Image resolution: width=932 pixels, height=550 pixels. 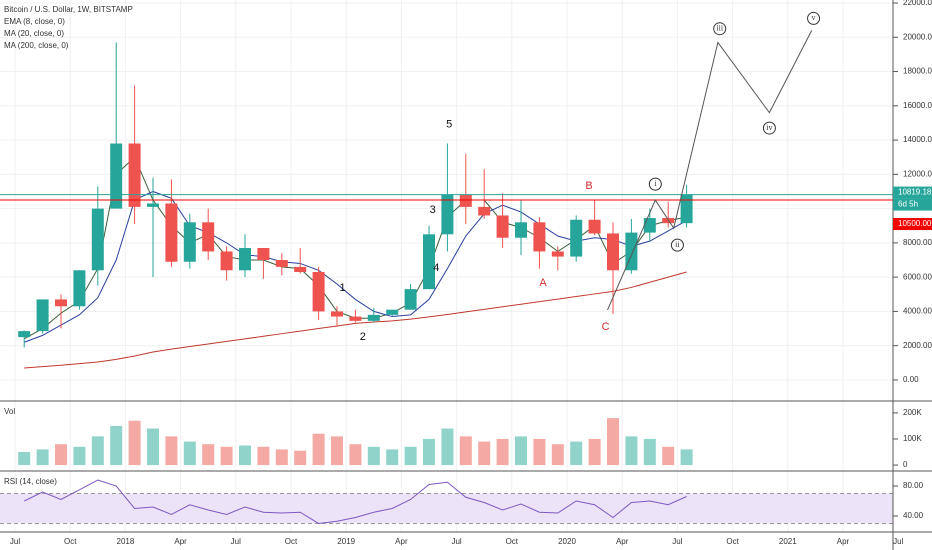 I want to click on wave-label: iv, so click(x=769, y=127).